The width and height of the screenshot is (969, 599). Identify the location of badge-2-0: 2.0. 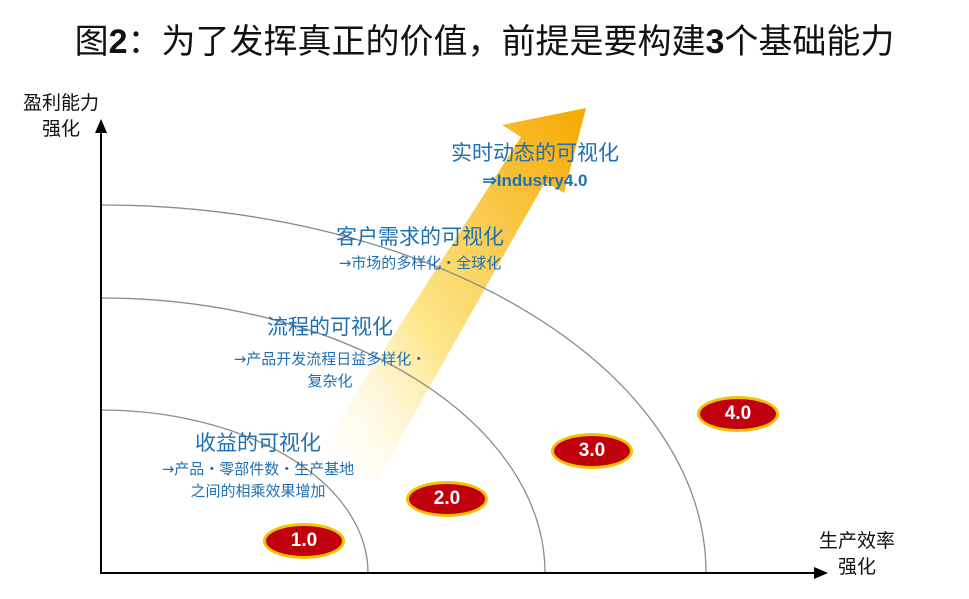
(447, 499).